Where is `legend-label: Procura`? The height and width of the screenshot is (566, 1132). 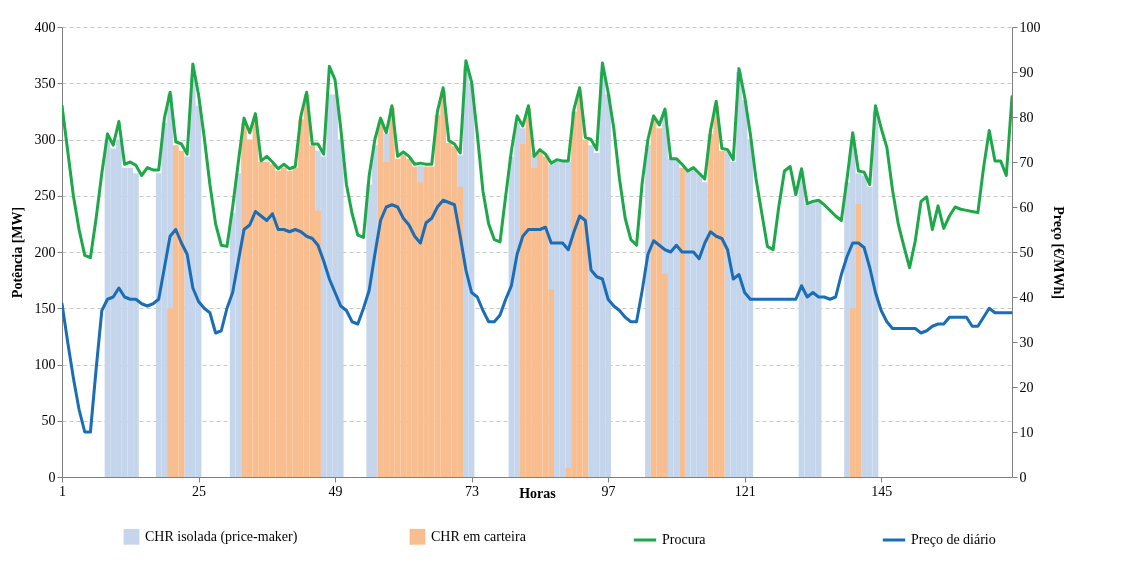 legend-label: Procura is located at coordinates (684, 539).